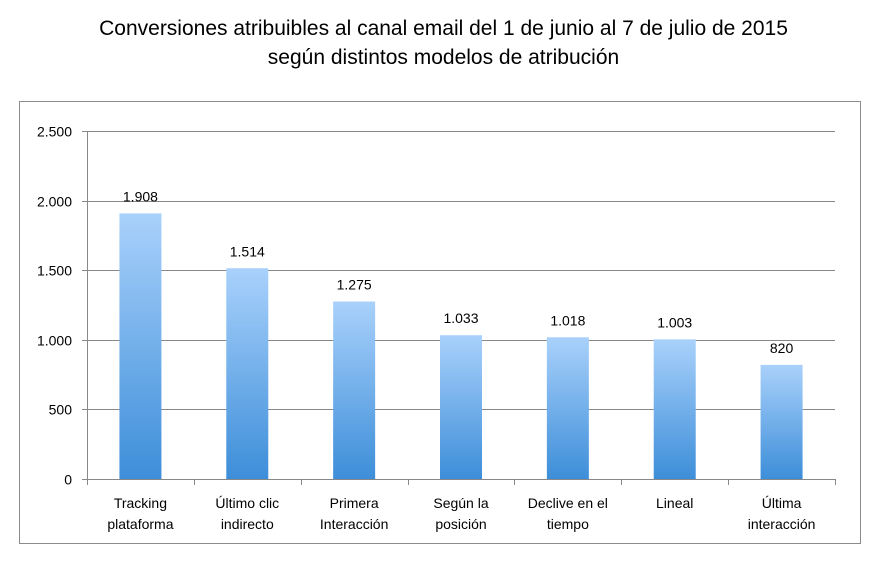  Describe the element at coordinates (354, 503) in the screenshot. I see `x-tick-label: Primera` at that location.